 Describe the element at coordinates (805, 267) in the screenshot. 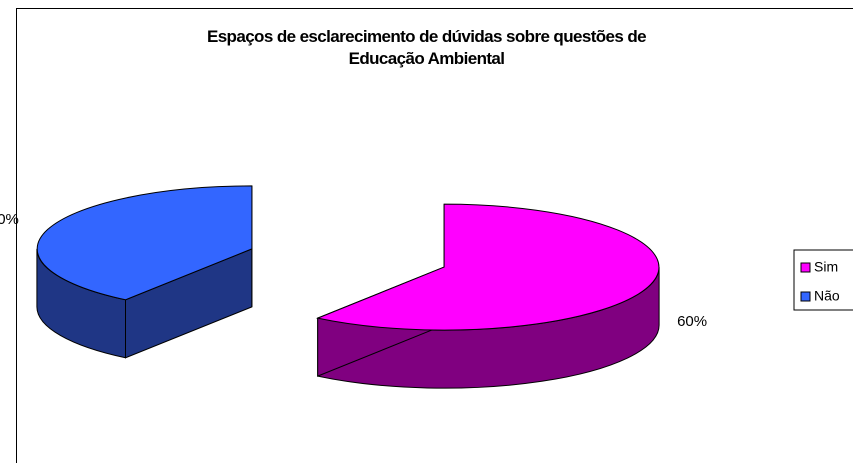

I see `legend-swatch-sim` at that location.